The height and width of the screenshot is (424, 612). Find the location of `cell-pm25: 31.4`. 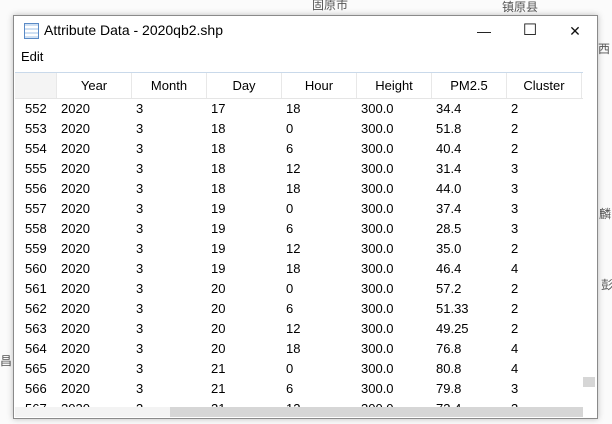

cell-pm25: 31.4 is located at coordinates (449, 168).